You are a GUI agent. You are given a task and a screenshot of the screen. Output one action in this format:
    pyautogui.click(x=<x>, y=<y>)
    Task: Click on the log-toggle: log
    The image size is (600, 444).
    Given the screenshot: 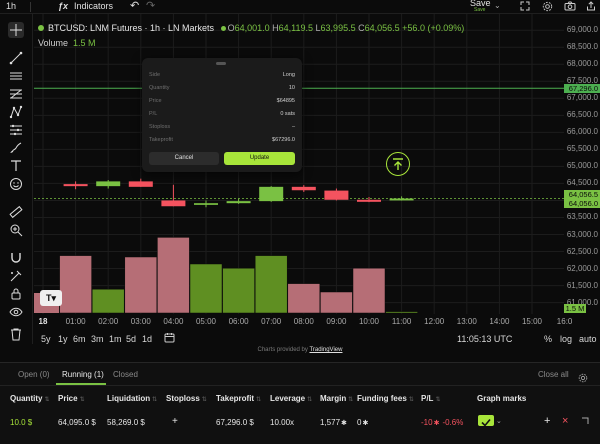 What is the action you would take?
    pyautogui.click(x=566, y=339)
    